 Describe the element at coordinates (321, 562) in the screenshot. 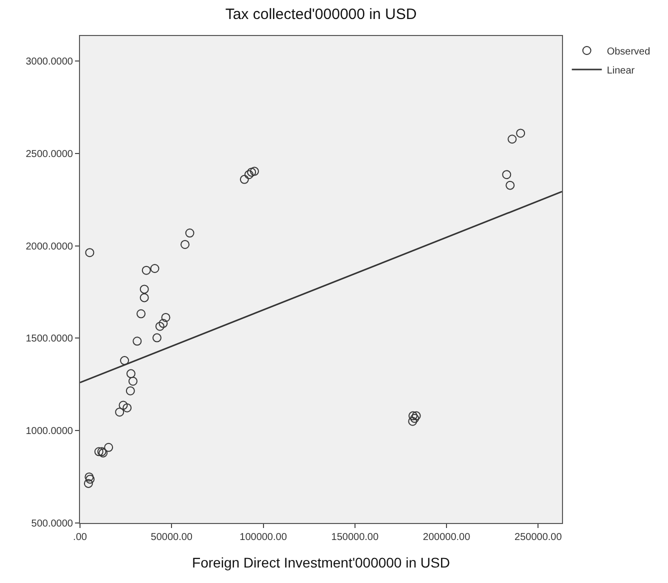

I see `x-axis-title: Foreign Direct Investment'000000 in USD` at that location.